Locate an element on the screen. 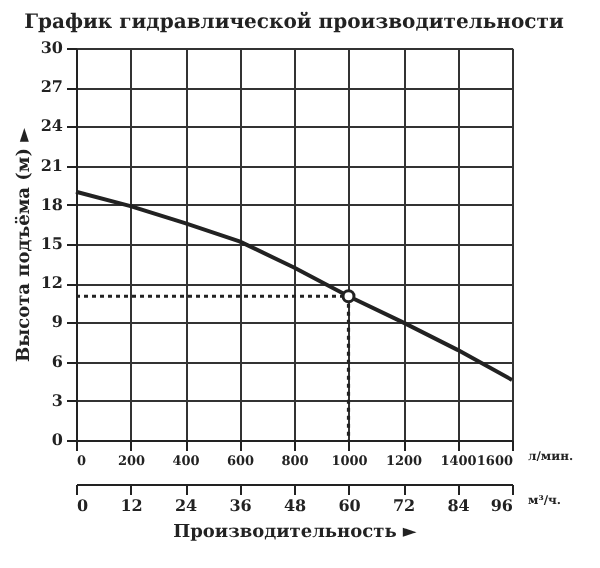  y-tick-label: 24 is located at coordinates (52, 125).